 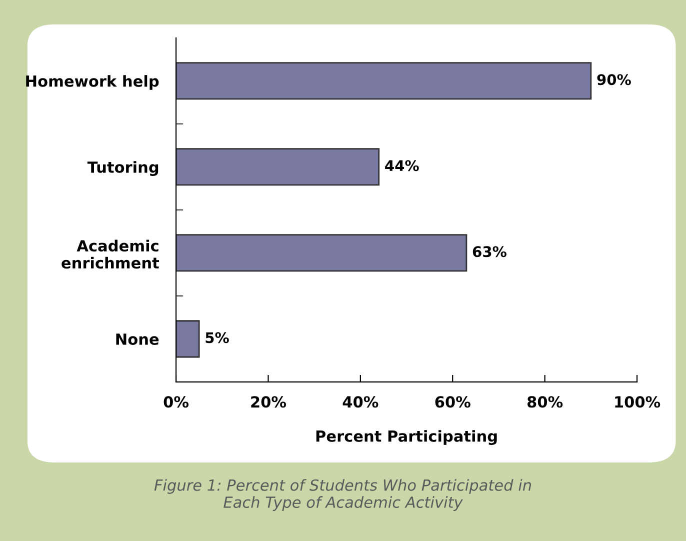 I want to click on y-tick-label: Tutoring, so click(x=122, y=168).